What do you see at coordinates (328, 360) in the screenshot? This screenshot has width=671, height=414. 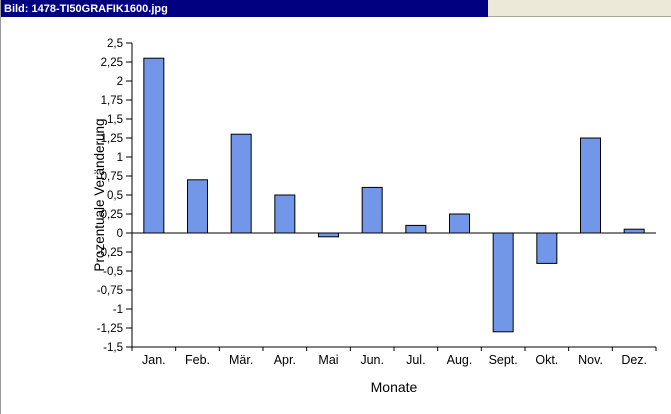 I see `x-category-label: Mai` at bounding box center [328, 360].